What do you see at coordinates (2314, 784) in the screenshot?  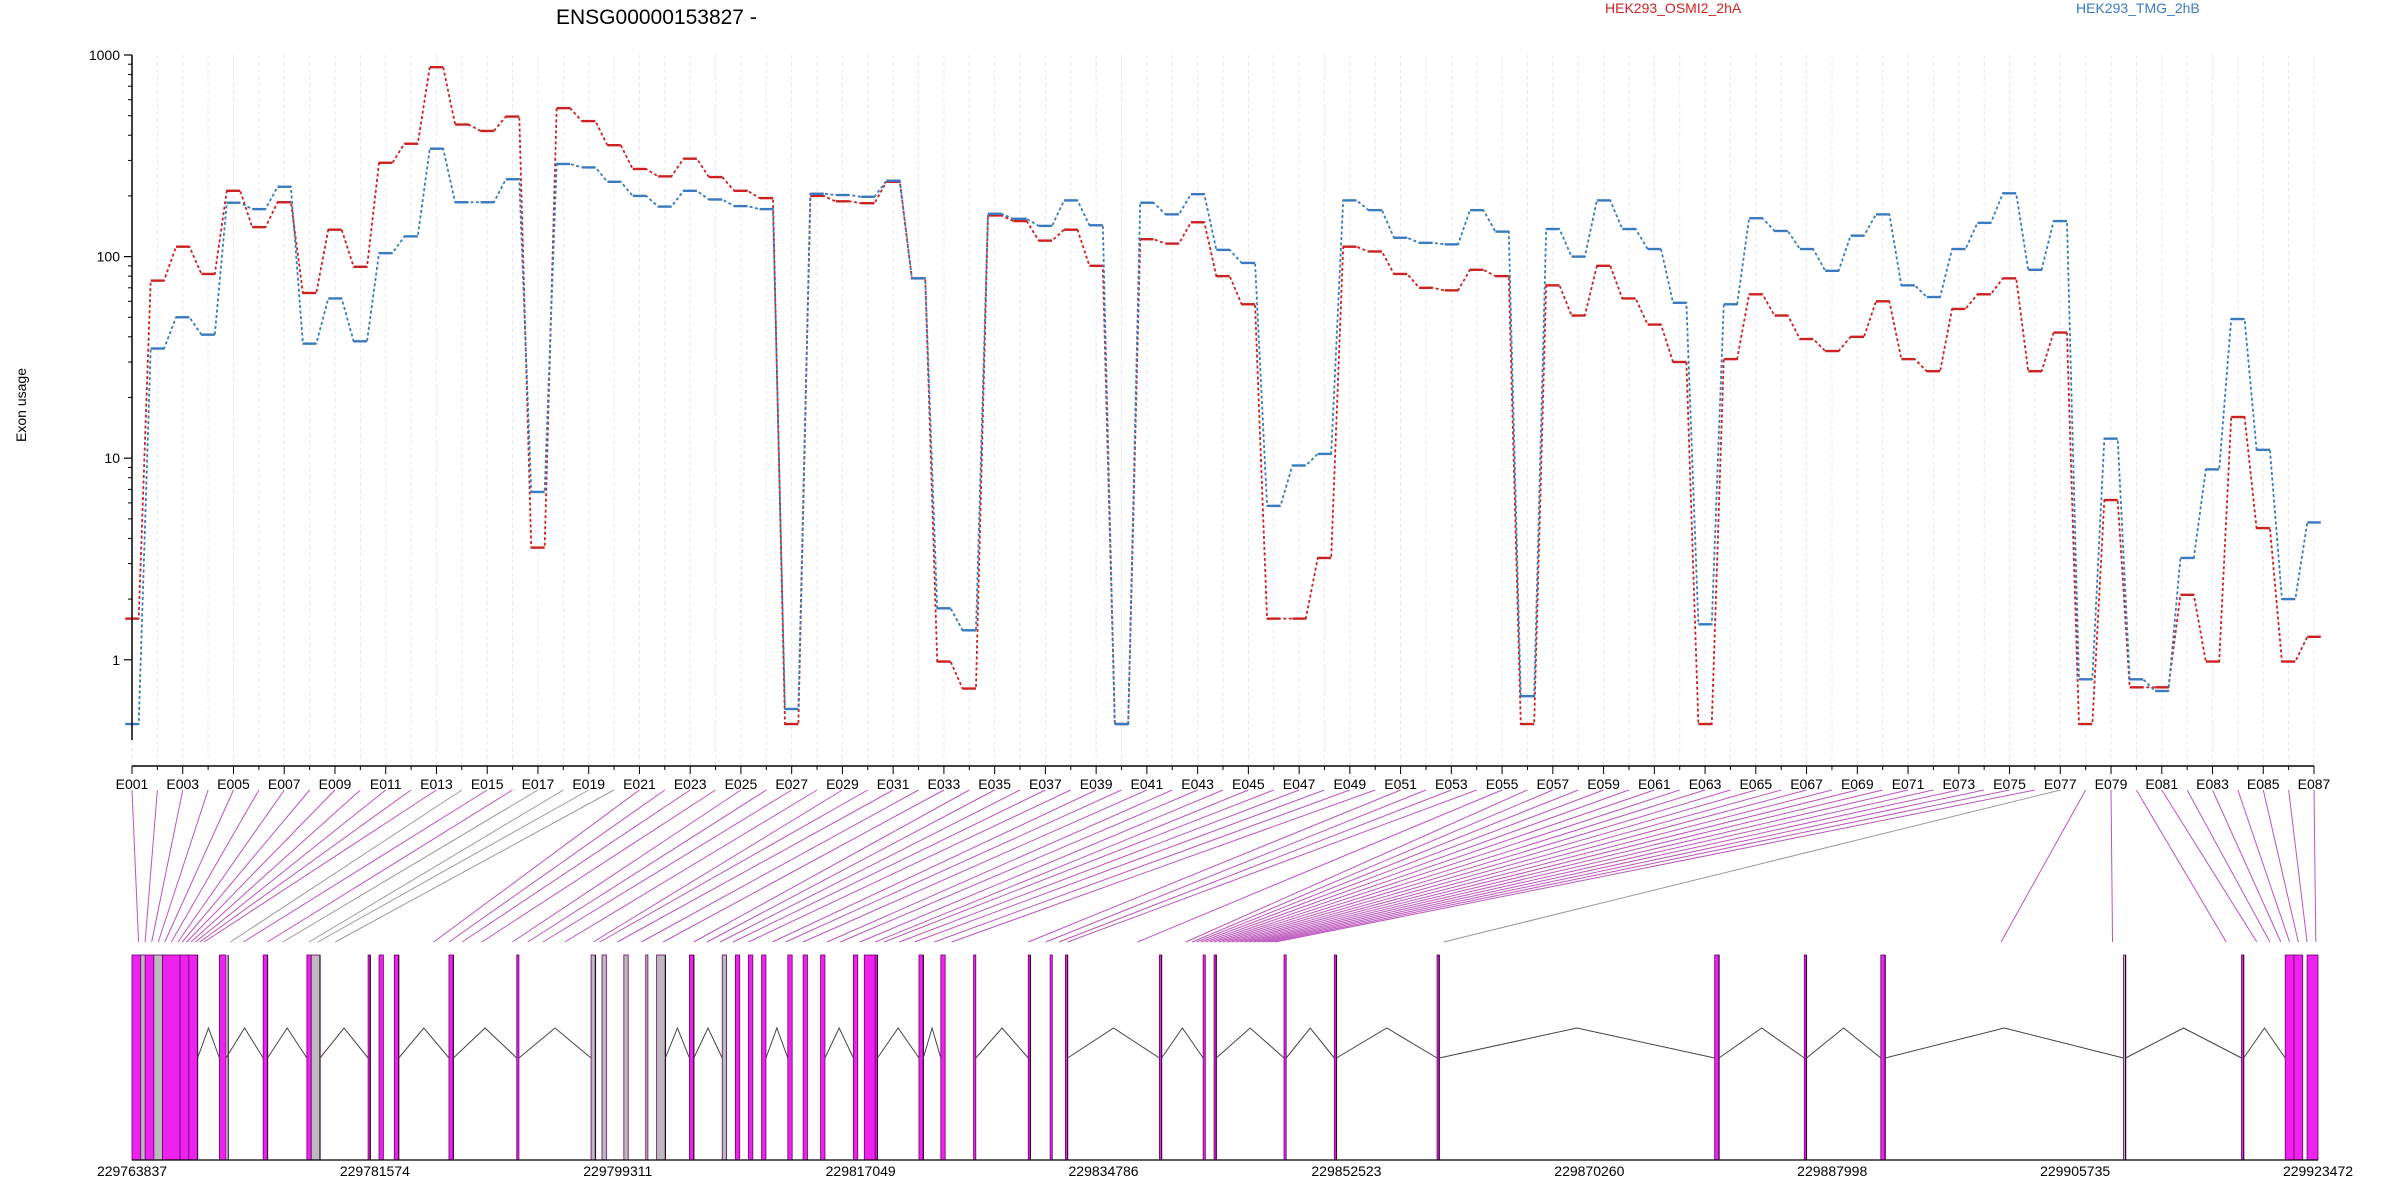 I see `x-tick-label: E087` at bounding box center [2314, 784].